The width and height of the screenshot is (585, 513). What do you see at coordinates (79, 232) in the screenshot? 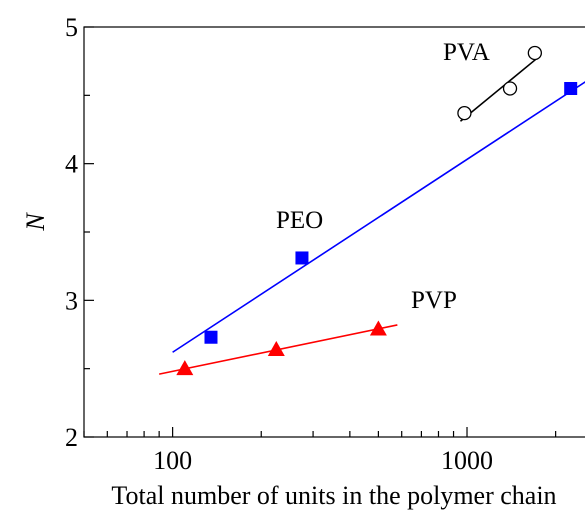
I see `y-axis-ticks: 2 3 4 5` at bounding box center [79, 232].